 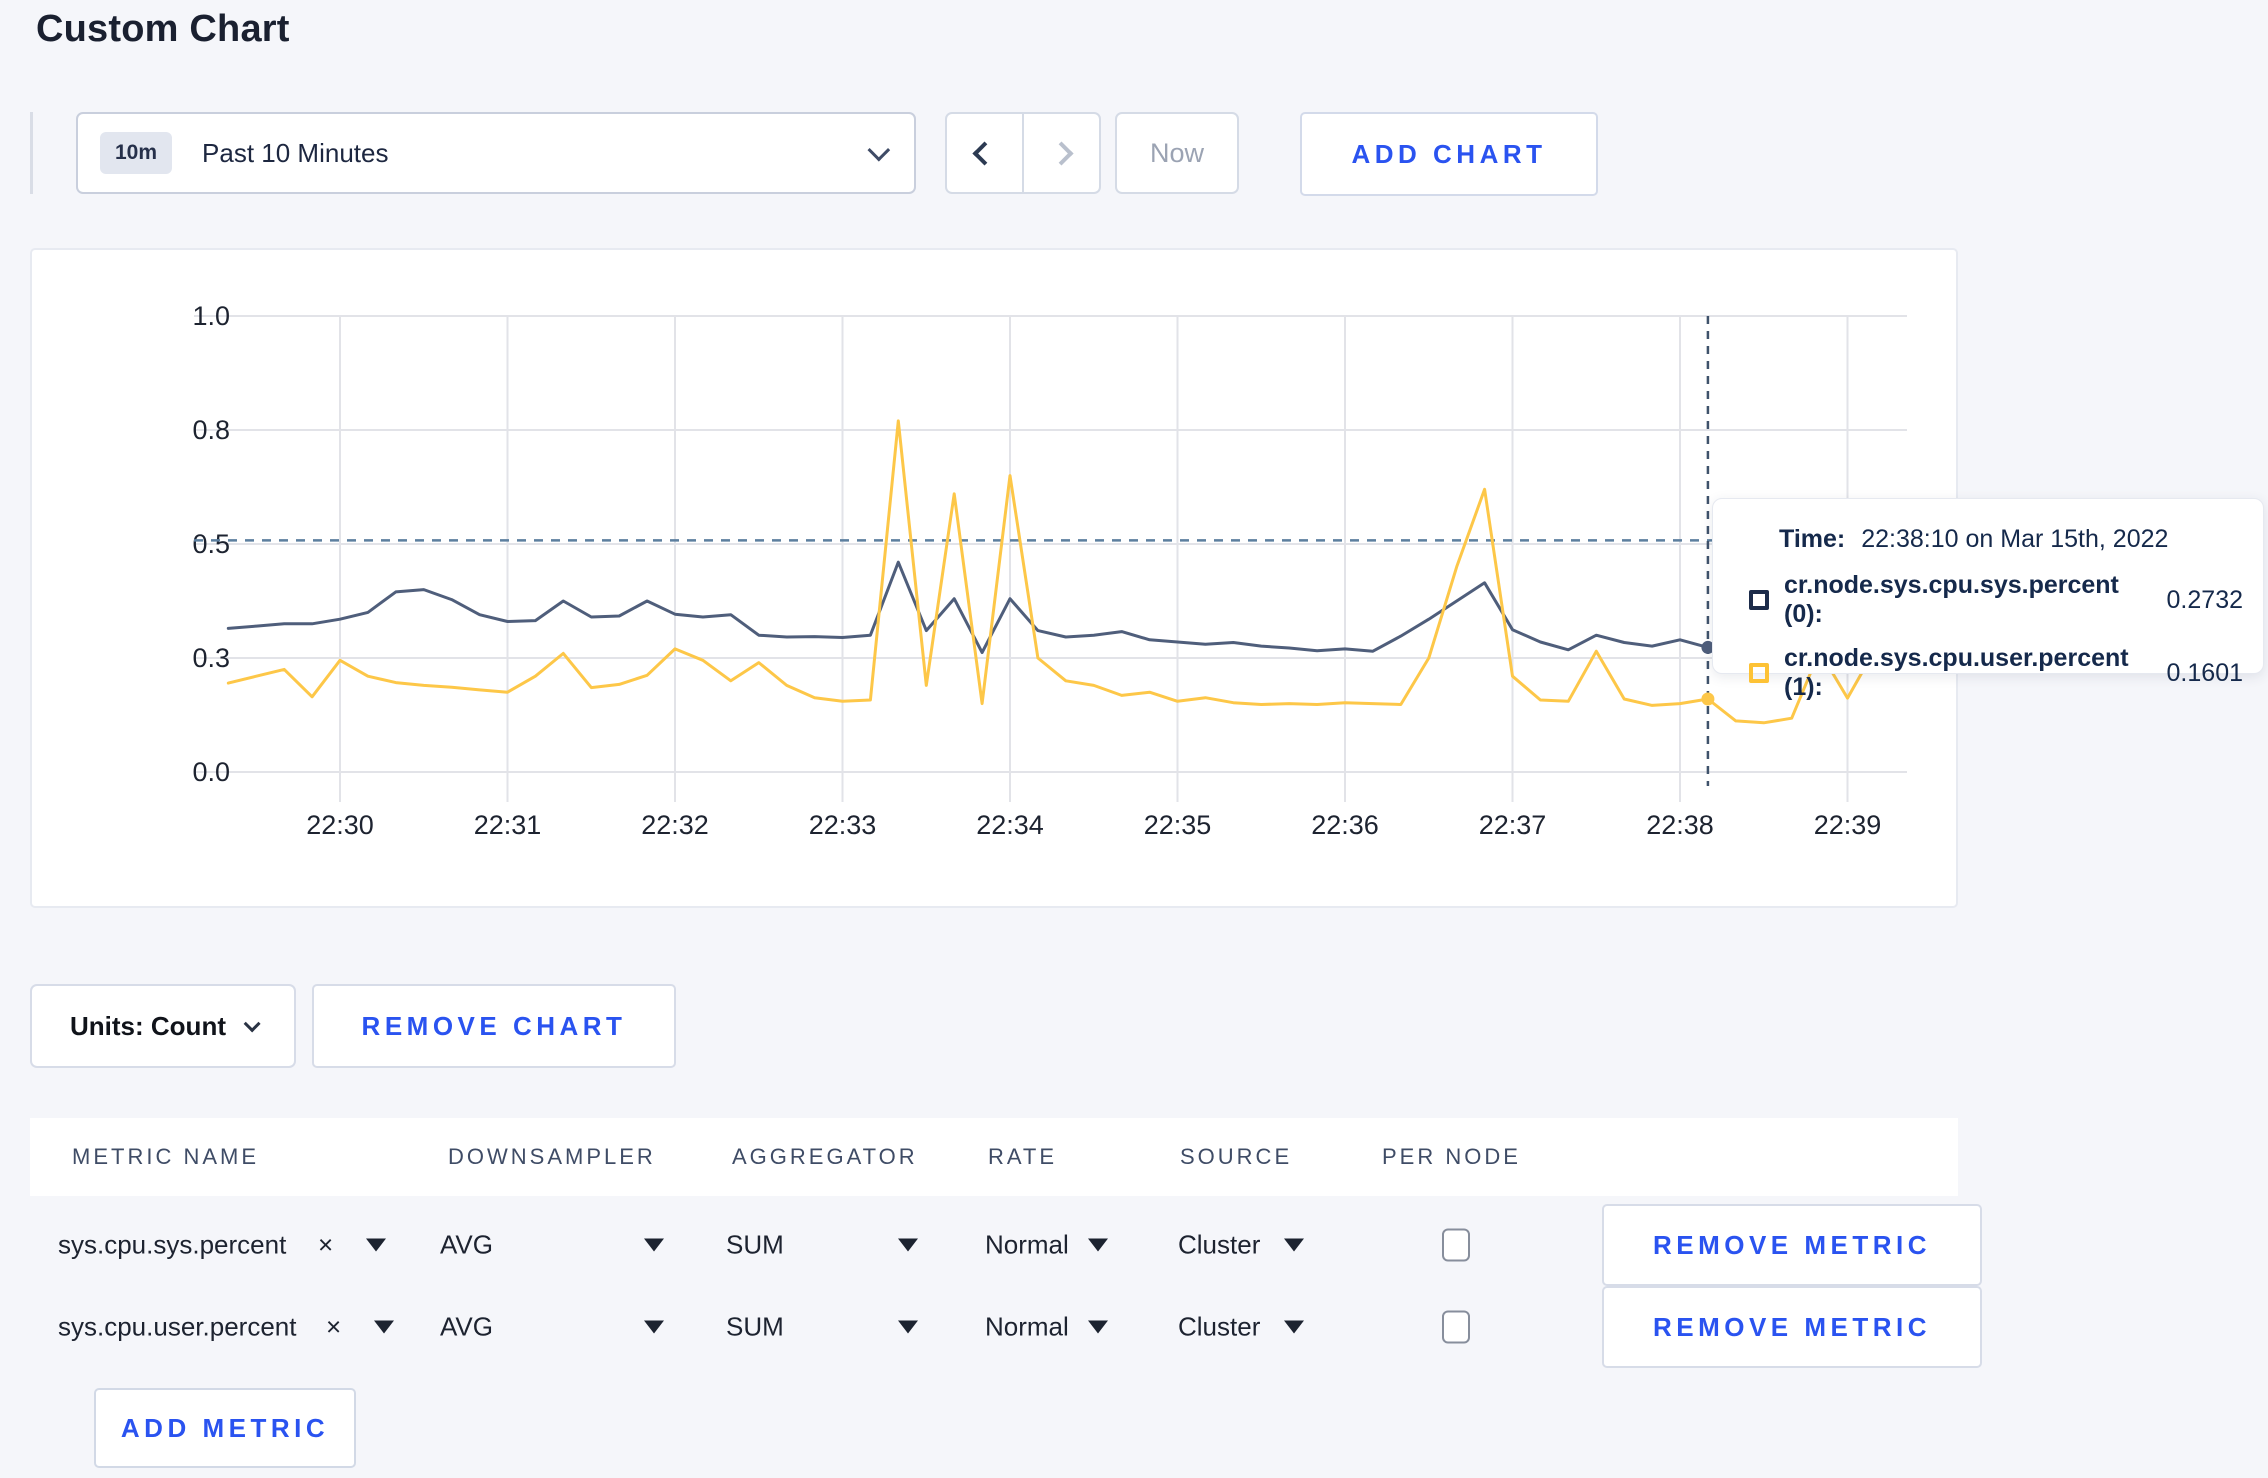 I want to click on column-header-downsampler: DOWNSAMPLER, so click(x=552, y=1156).